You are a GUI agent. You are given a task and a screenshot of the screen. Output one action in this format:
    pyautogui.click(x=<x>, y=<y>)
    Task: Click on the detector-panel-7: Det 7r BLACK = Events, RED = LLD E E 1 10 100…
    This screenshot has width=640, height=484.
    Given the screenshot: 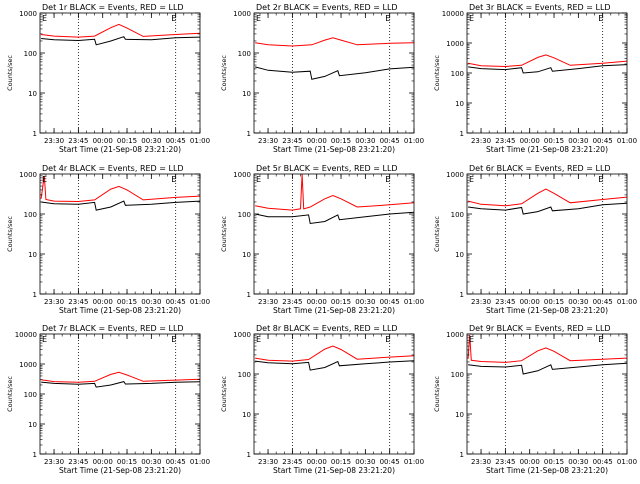 What is the action you would take?
    pyautogui.click(x=108, y=399)
    